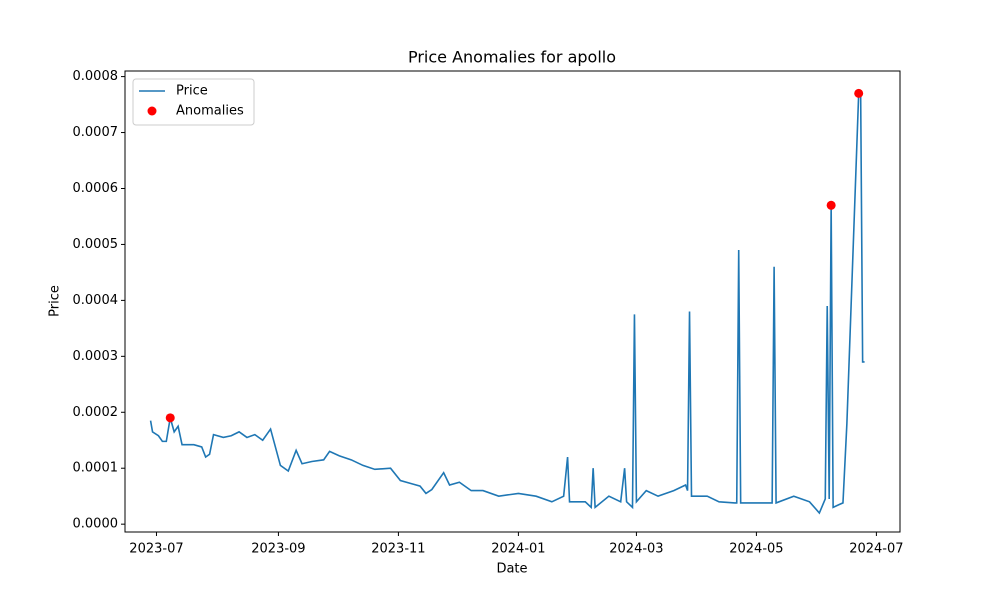  What do you see at coordinates (96, 300) in the screenshot?
I see `y-tick-label: 0.0004` at bounding box center [96, 300].